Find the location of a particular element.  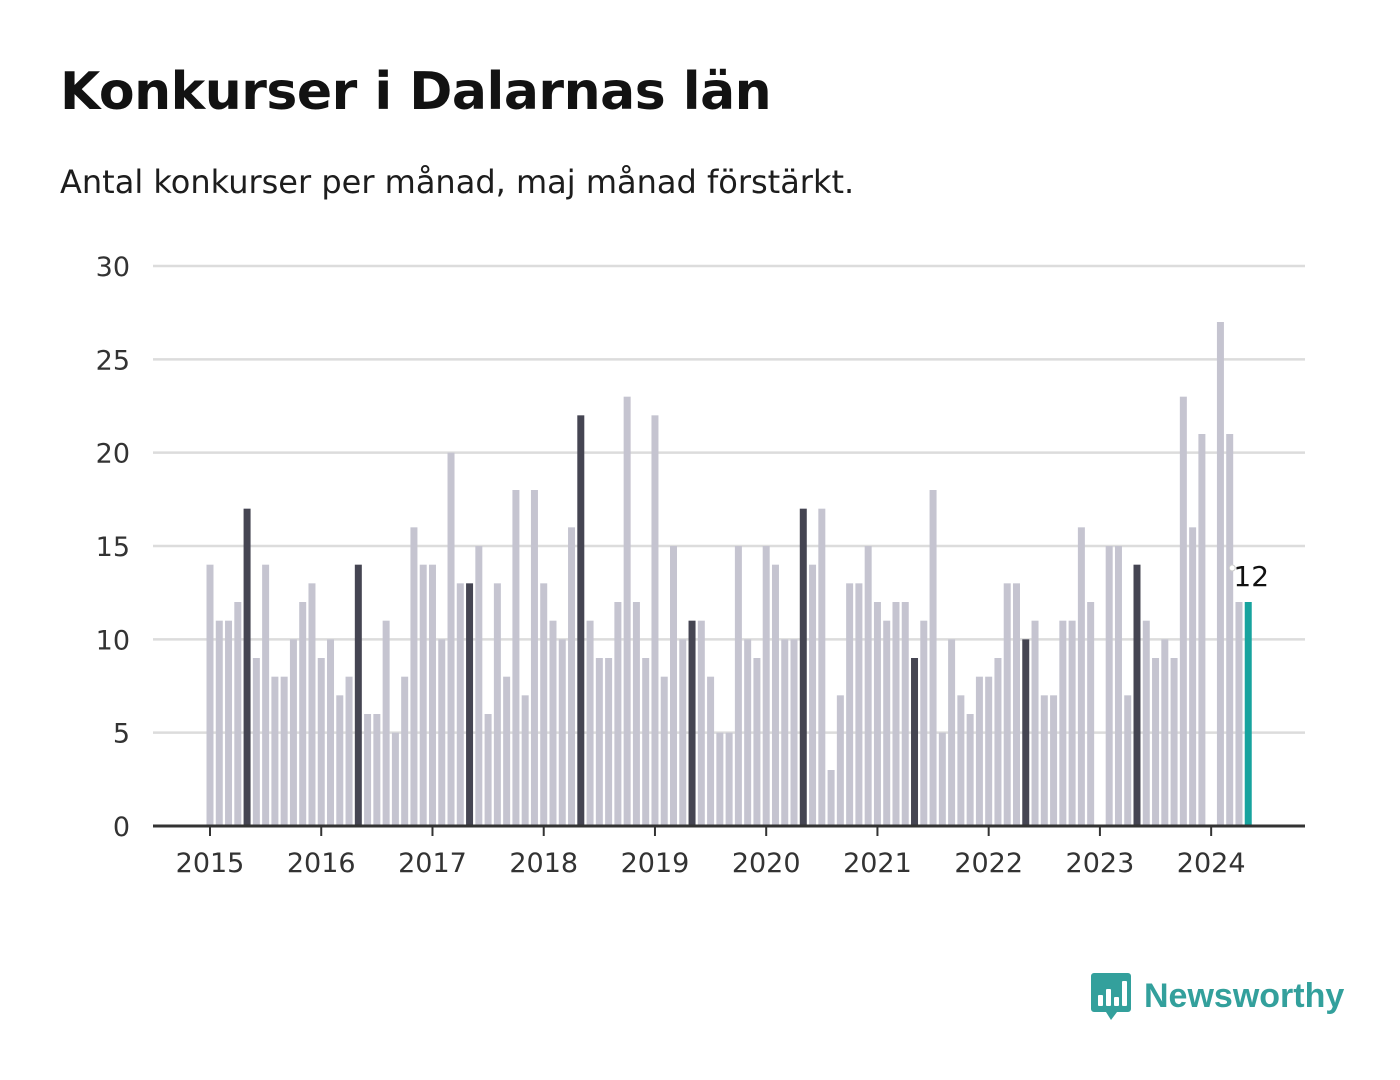

chart-title: Konkurser i Dalarnas län is located at coordinates (416, 92).